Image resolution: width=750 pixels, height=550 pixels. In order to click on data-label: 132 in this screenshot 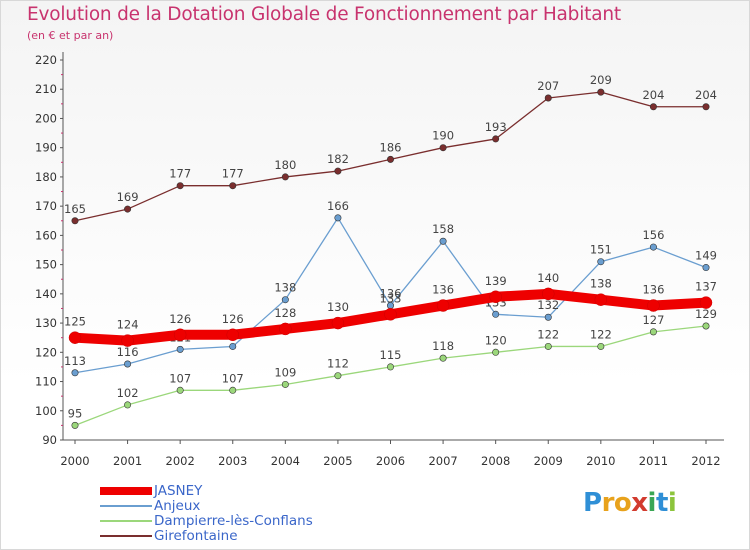, I will do `click(548, 305)`.